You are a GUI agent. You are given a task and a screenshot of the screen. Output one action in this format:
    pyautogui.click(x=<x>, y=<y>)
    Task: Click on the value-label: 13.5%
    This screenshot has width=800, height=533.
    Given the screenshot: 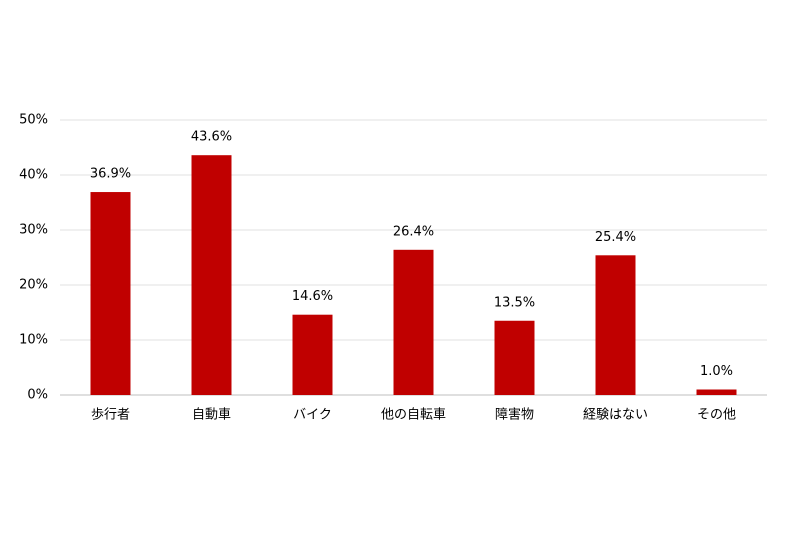 What is the action you would take?
    pyautogui.click(x=514, y=302)
    